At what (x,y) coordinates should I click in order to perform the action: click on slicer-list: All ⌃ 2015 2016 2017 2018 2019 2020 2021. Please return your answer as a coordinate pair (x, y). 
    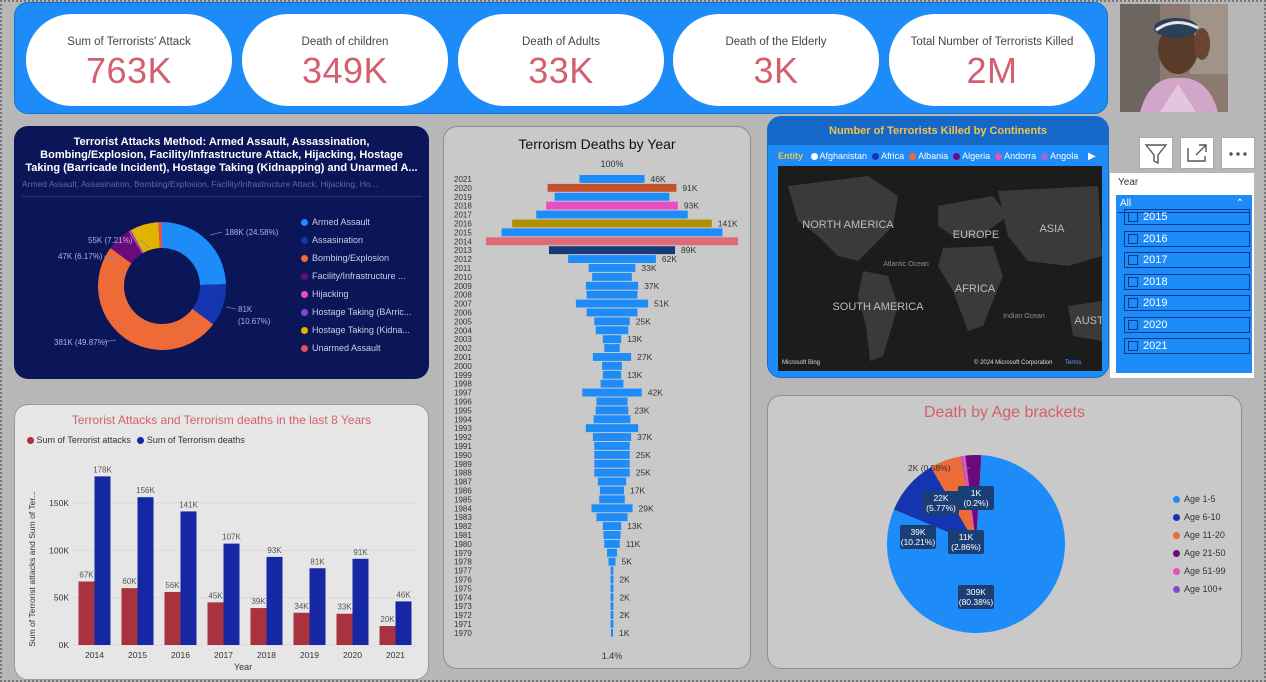
    Looking at the image, I should click on (1184, 284).